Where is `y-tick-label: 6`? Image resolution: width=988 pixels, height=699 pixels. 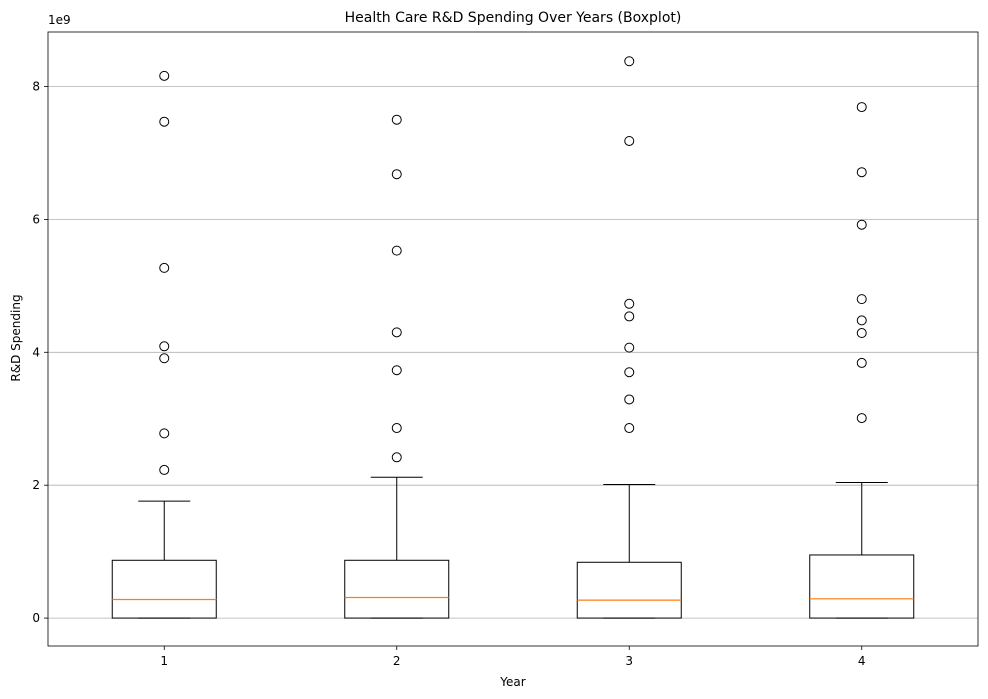 y-tick-label: 6 is located at coordinates (36, 219).